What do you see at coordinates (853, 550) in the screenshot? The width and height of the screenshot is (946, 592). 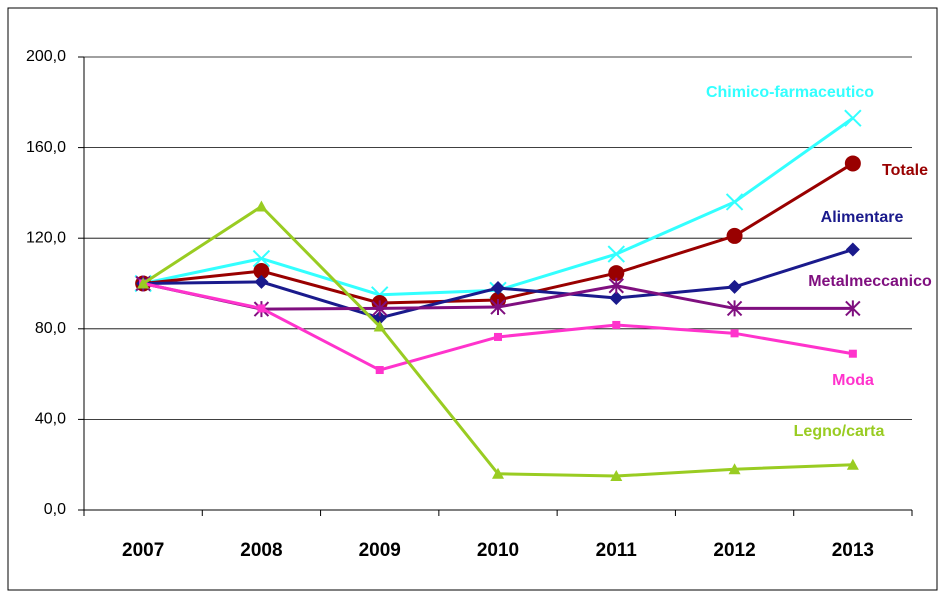 I see `x-tick-label: 2013` at bounding box center [853, 550].